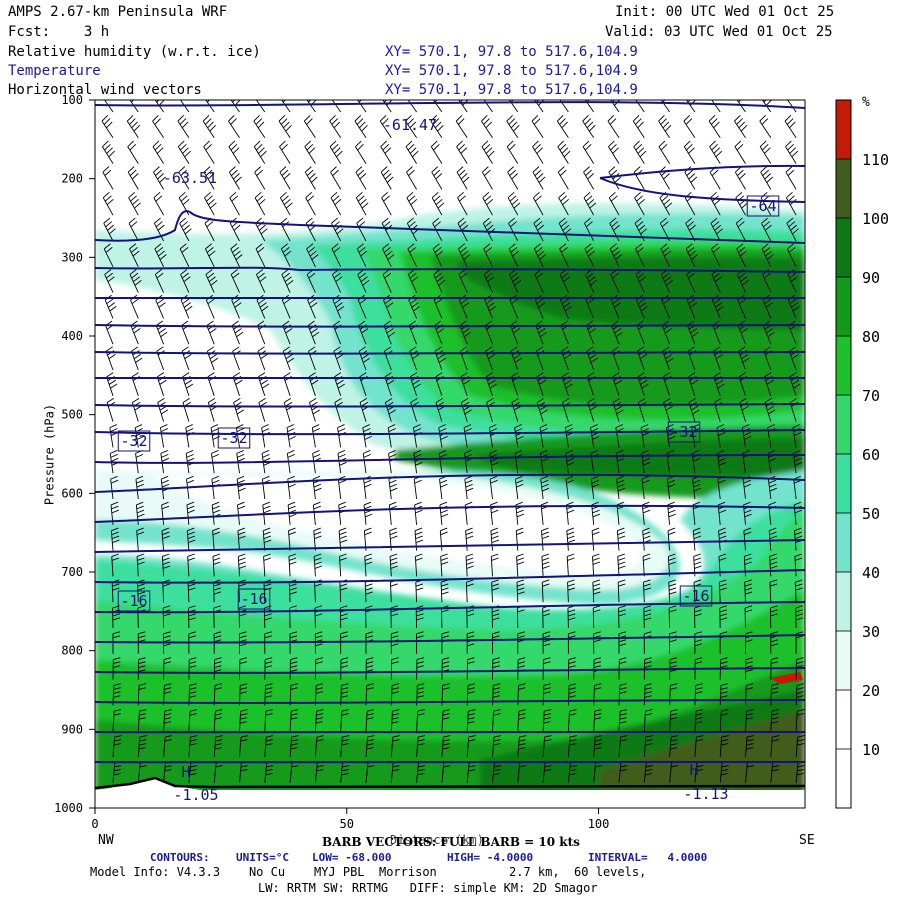 The height and width of the screenshot is (900, 900). Describe the element at coordinates (190, 178) in the screenshot. I see `contour-label: -63.51` at that location.